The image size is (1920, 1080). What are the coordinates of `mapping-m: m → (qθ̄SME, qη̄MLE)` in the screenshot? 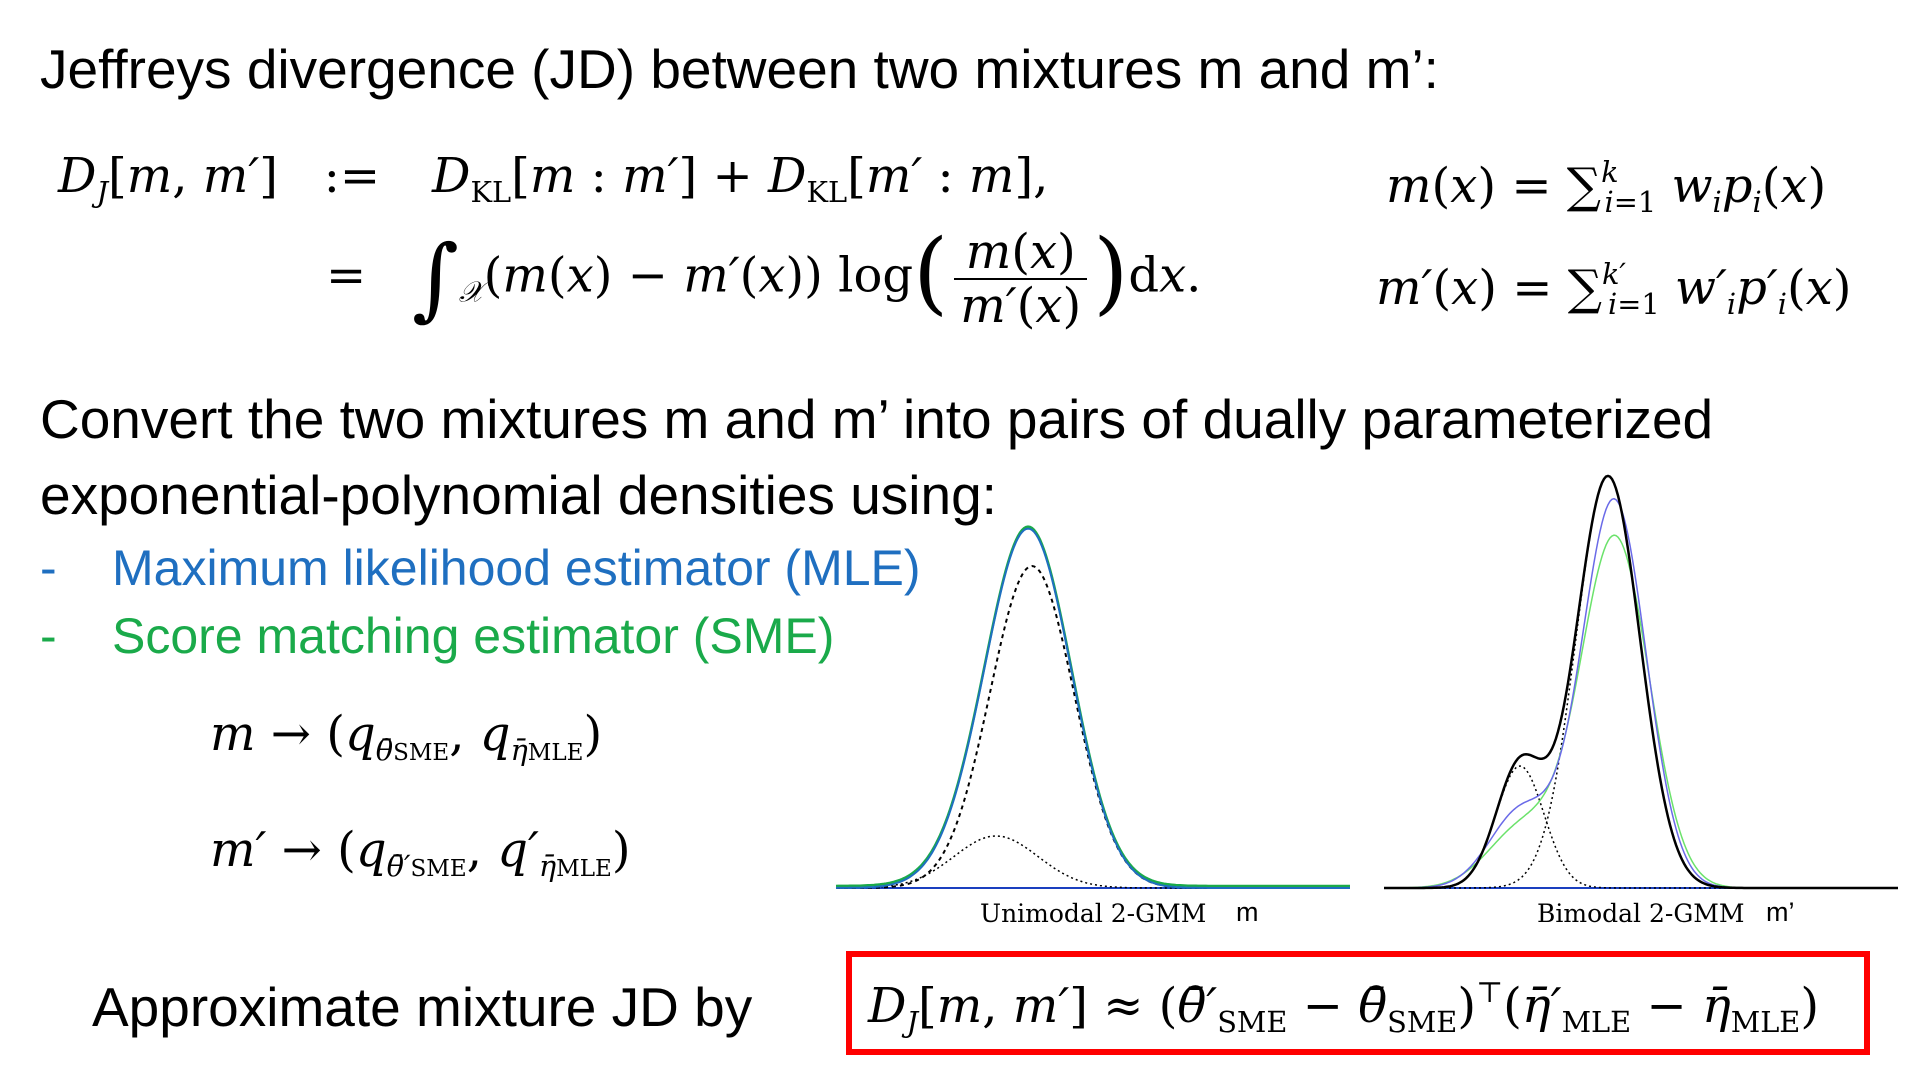 It's located at (406, 737).